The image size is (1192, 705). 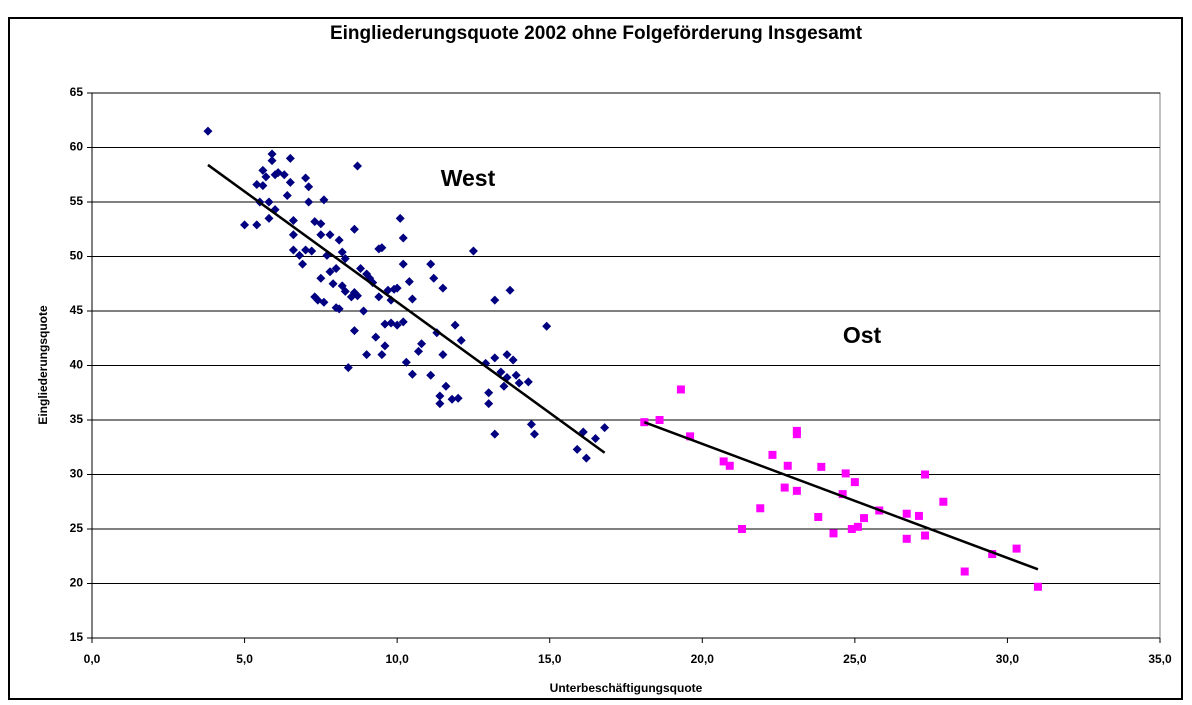 What do you see at coordinates (77, 419) in the screenshot?
I see `y-tick-label: 35` at bounding box center [77, 419].